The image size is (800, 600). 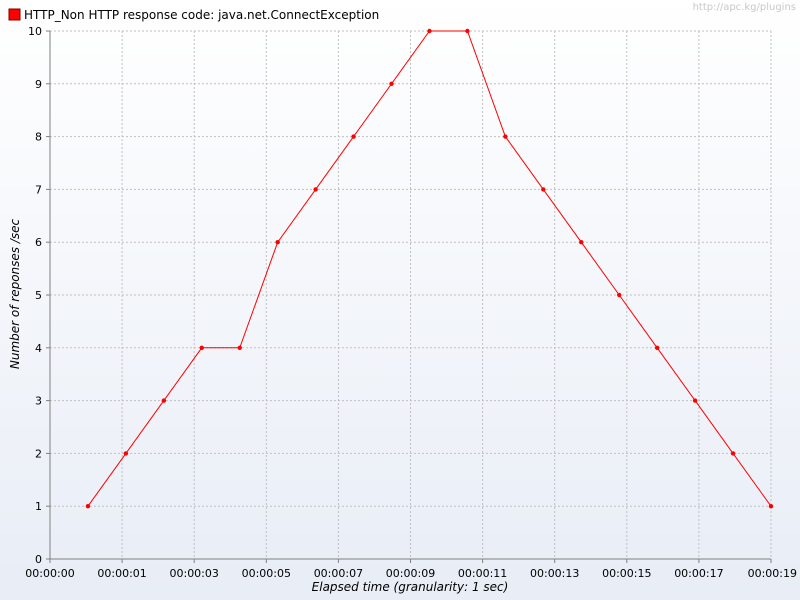 What do you see at coordinates (410, 573) in the screenshot?
I see `x-tick-label: 00:00:09` at bounding box center [410, 573].